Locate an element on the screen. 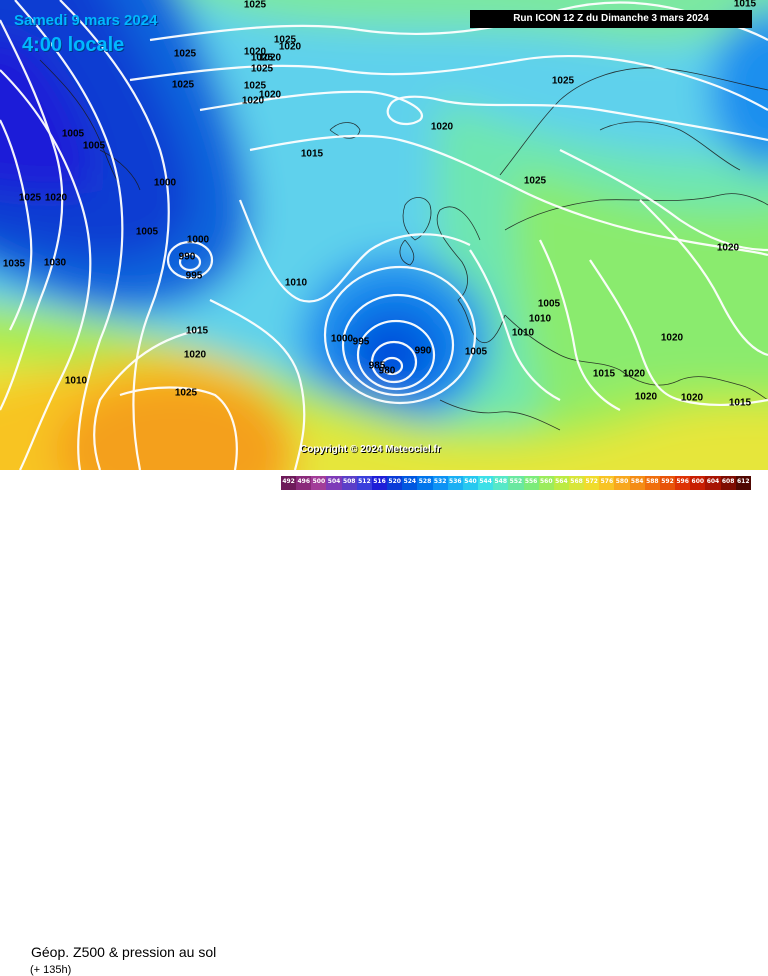  scale-value: 500 is located at coordinates (319, 481).